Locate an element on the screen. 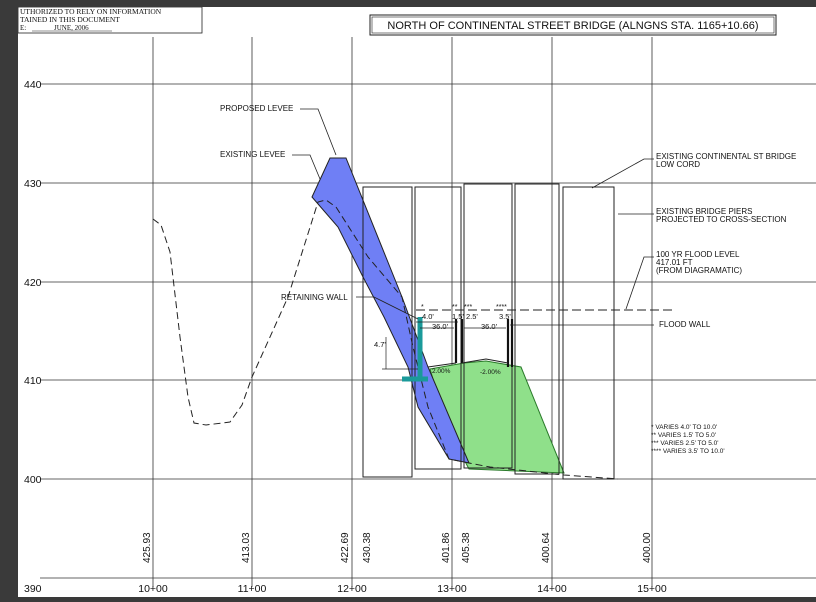 The width and height of the screenshot is (816, 602). x-axis-labels: 10+00 11+00 12+00 13+00 14+00 15+00 is located at coordinates (402, 589).